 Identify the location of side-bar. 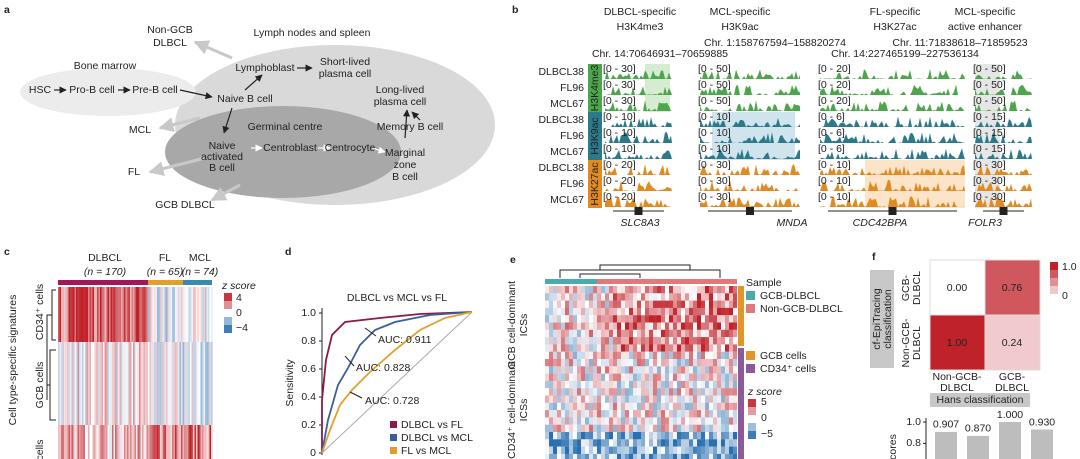
(741, 403).